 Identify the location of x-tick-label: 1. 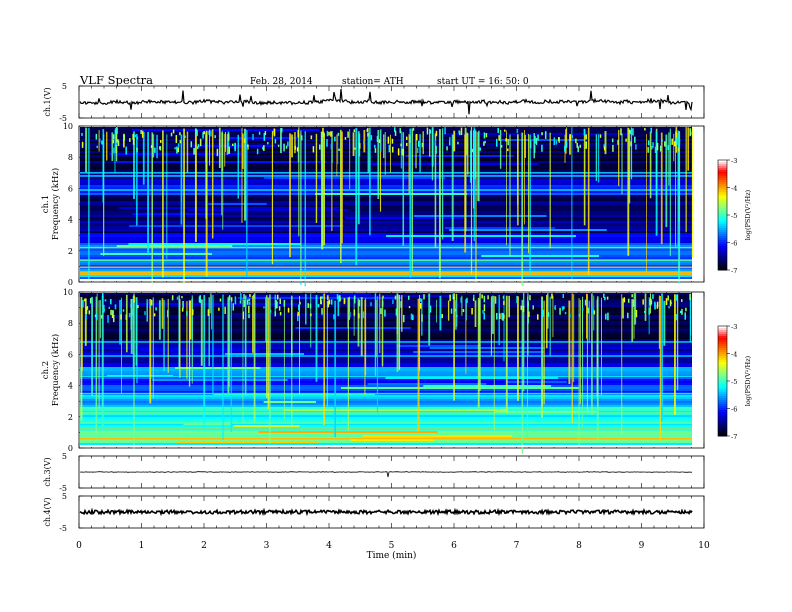
(142, 546).